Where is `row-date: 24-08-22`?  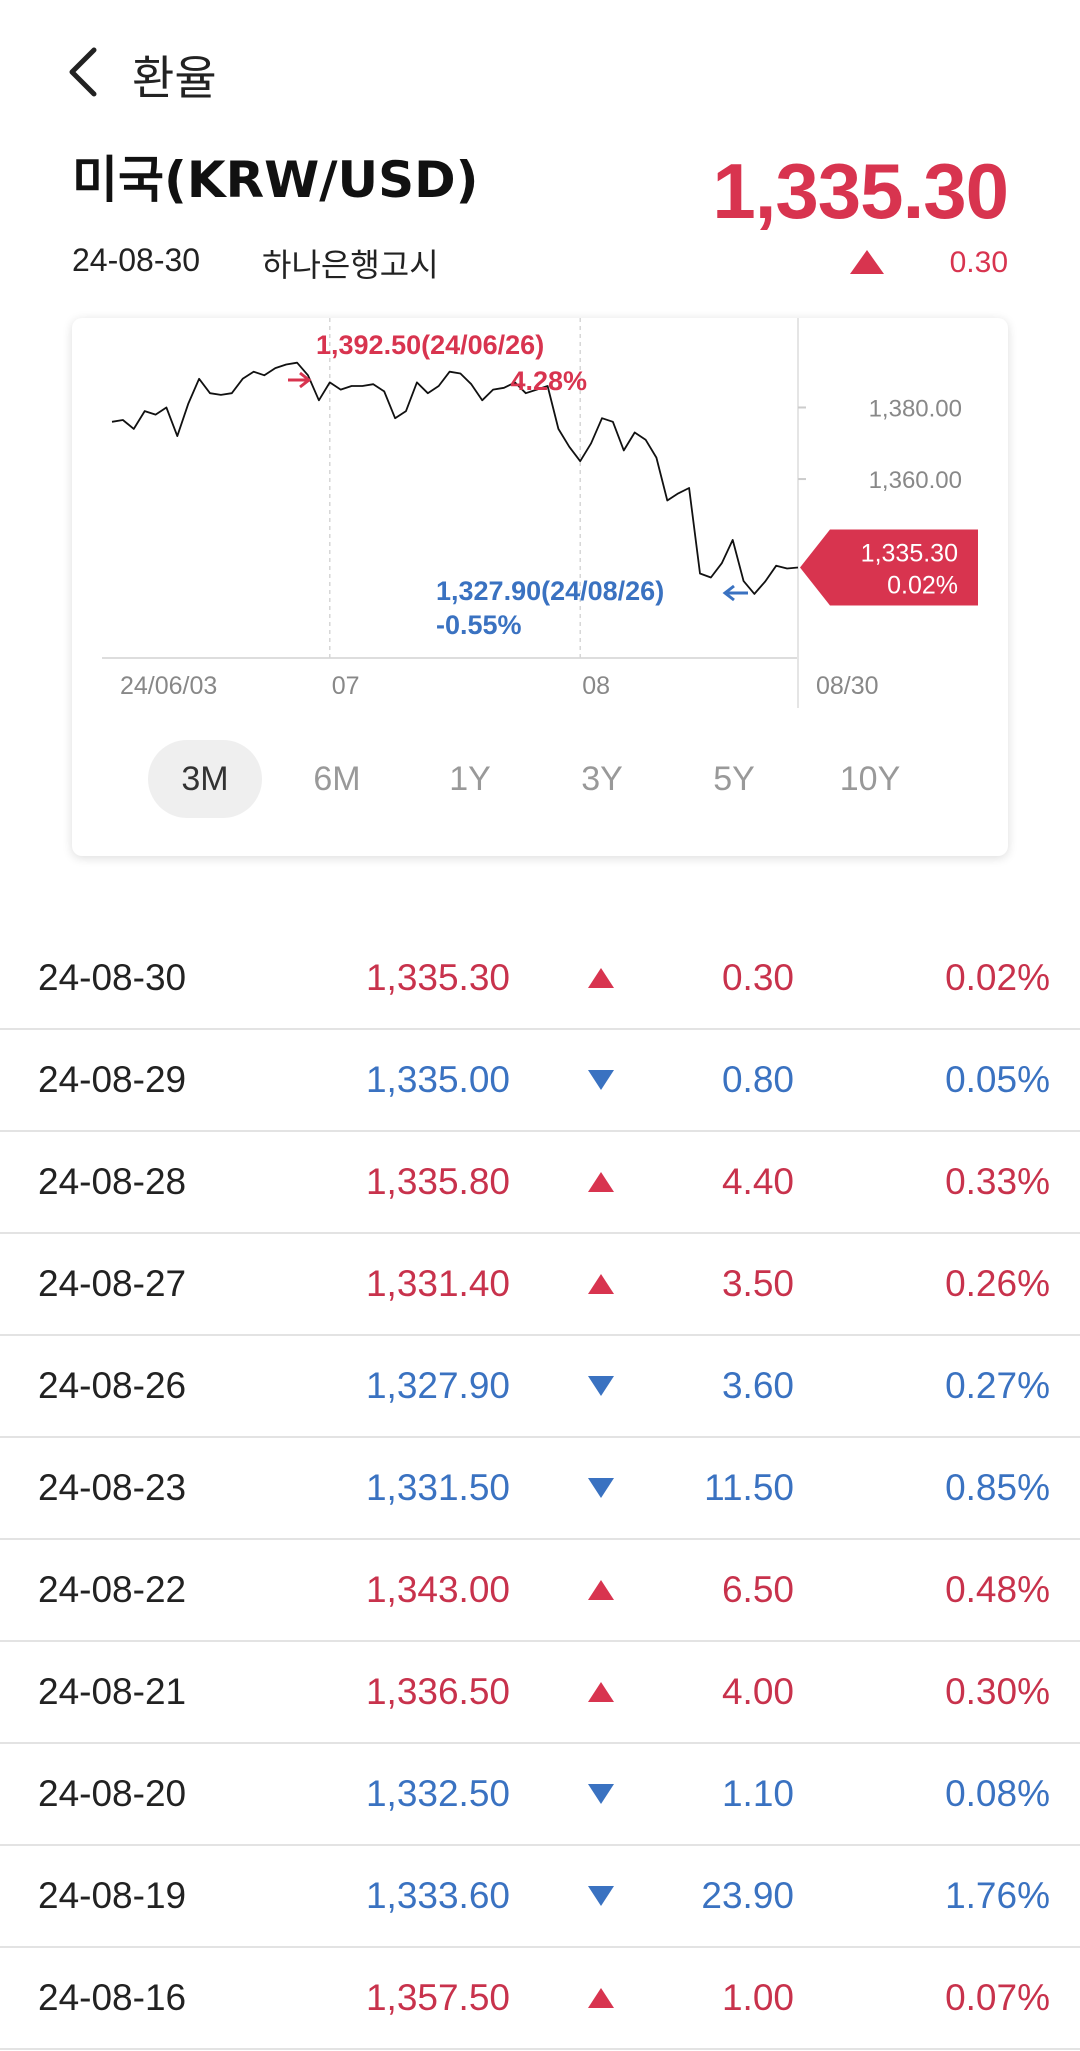
row-date: 24-08-22 is located at coordinates (112, 1589).